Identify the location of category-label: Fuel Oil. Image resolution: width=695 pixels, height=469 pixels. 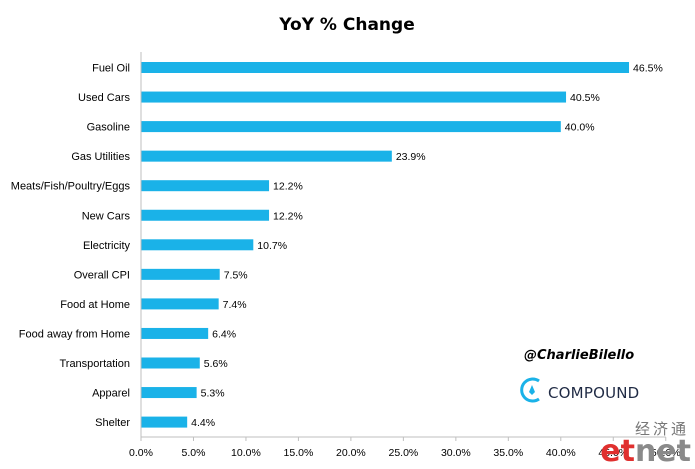
(111, 69).